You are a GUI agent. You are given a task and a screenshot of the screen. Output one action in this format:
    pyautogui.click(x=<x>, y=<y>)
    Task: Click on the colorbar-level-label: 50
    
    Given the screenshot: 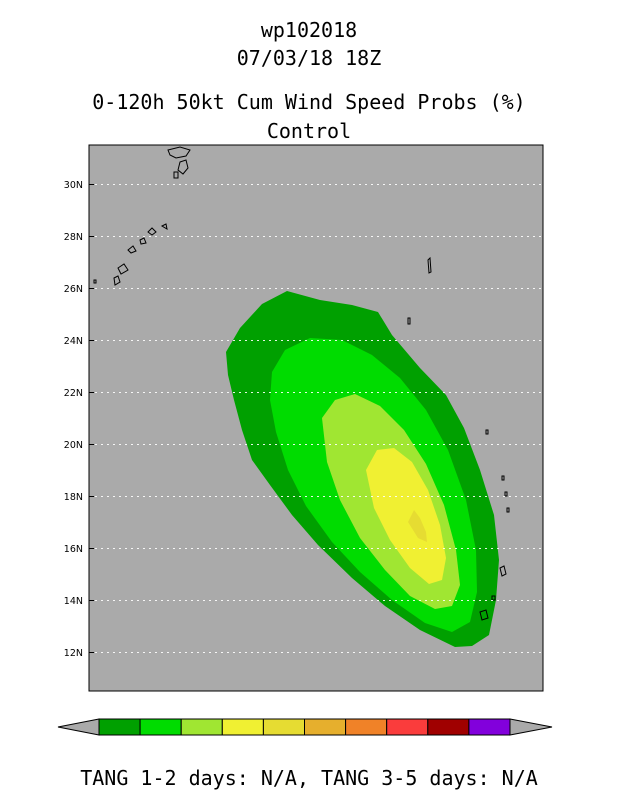 What is the action you would take?
    pyautogui.click(x=304, y=739)
    